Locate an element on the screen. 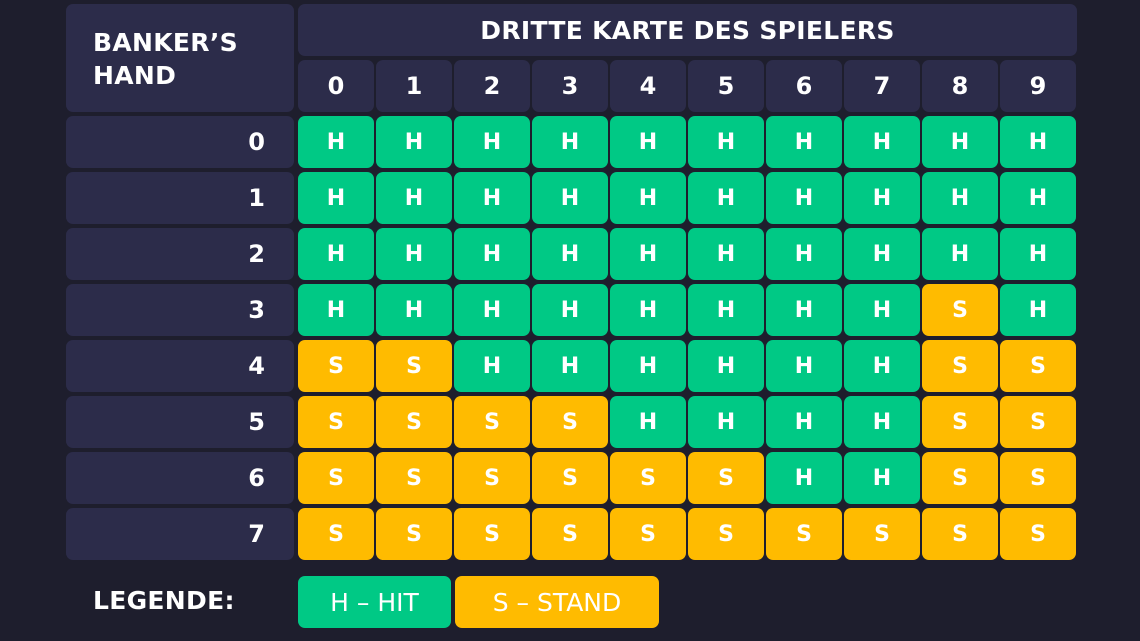  banker-hand-label: BANKER’S HAND is located at coordinates (165, 59).